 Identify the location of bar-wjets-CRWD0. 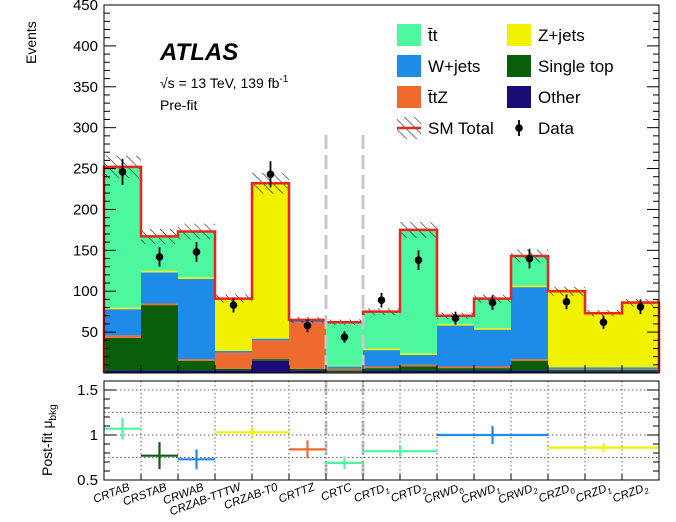
(456, 346).